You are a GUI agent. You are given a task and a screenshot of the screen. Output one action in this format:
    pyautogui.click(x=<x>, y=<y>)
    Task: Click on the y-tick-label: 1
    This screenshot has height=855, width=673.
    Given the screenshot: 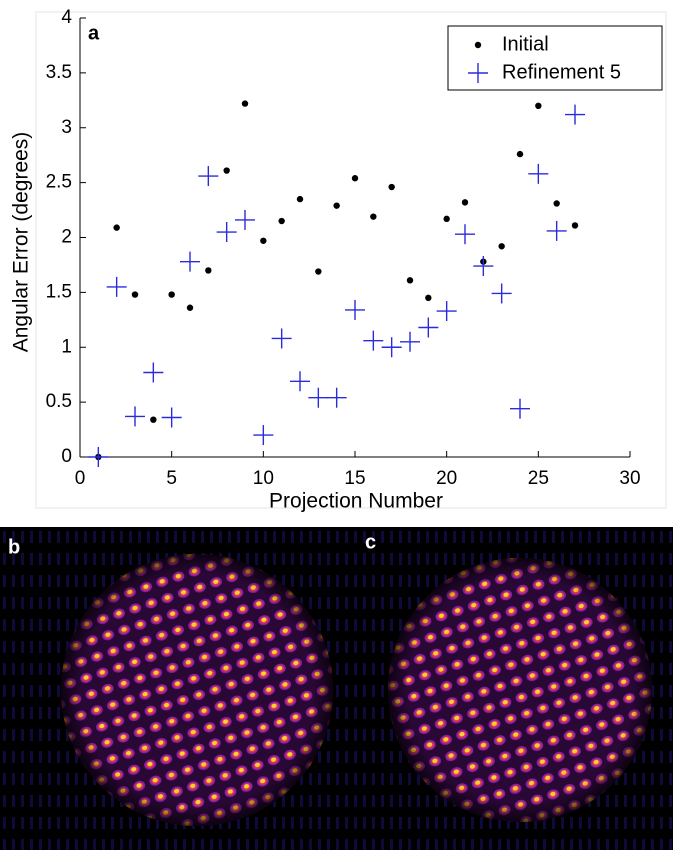 What is the action you would take?
    pyautogui.click(x=66, y=346)
    